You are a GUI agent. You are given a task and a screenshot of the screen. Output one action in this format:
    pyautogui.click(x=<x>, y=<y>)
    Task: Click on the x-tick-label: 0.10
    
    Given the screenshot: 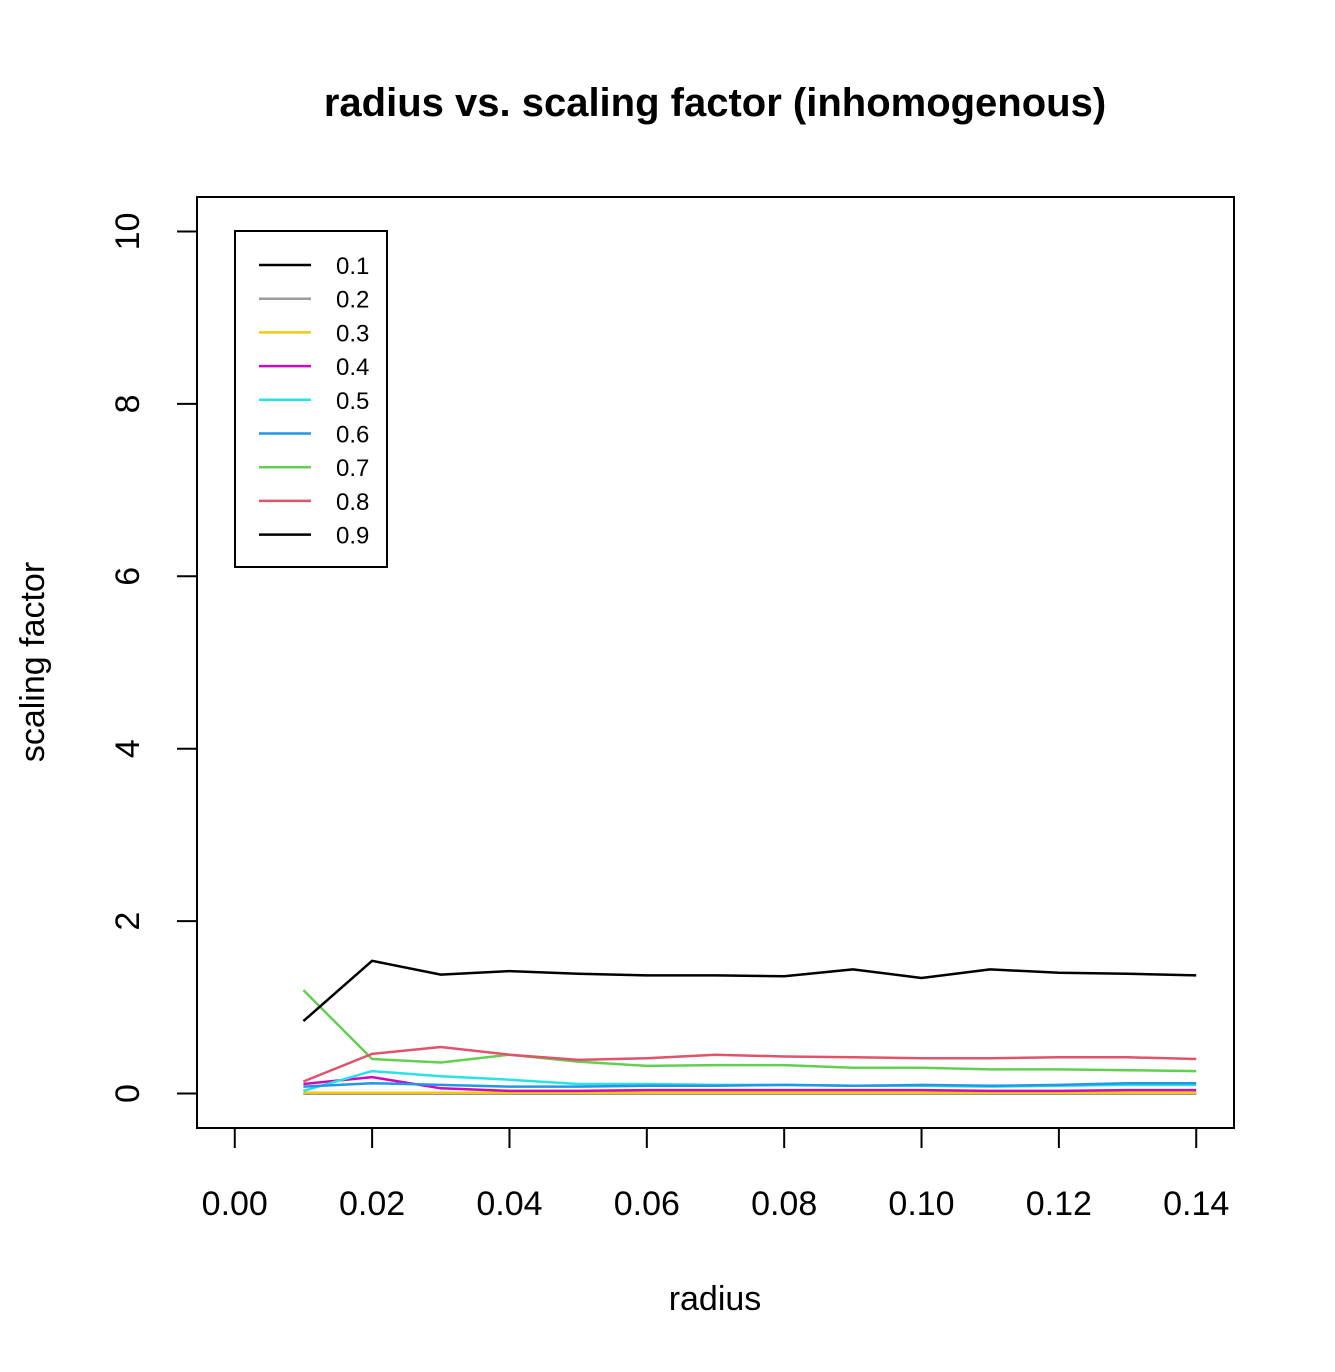 What is the action you would take?
    pyautogui.click(x=921, y=1204)
    